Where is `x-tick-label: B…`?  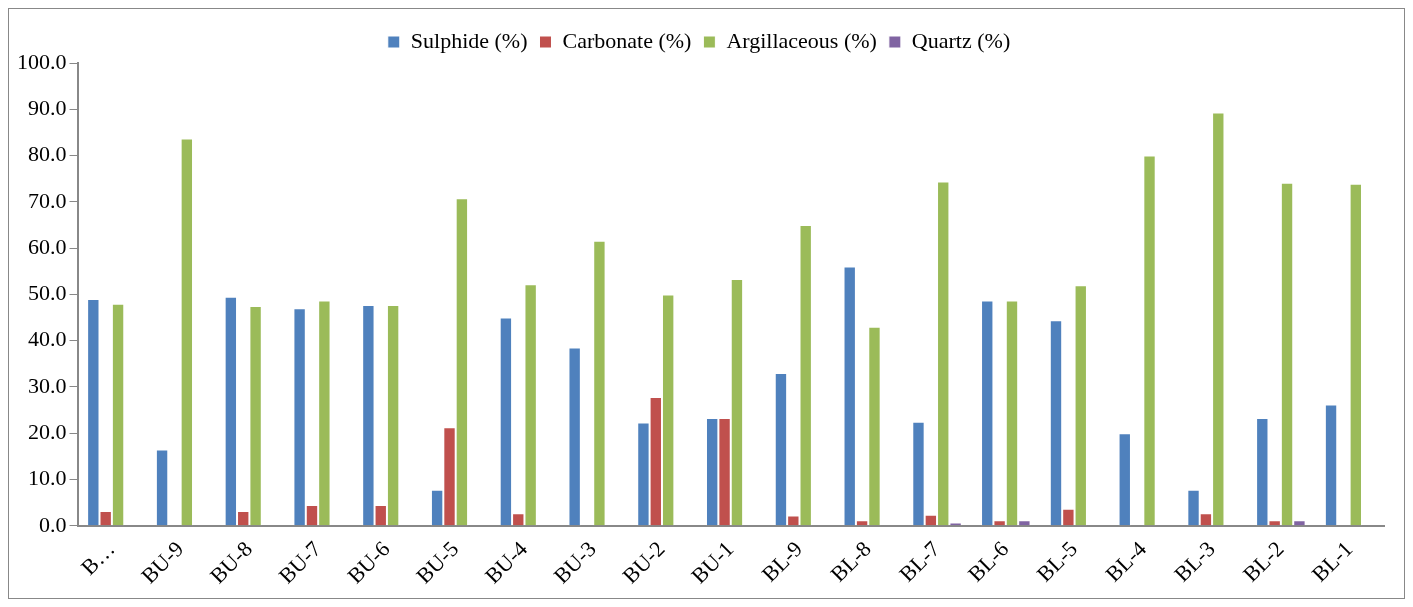 x-tick-label: B… is located at coordinates (97, 558).